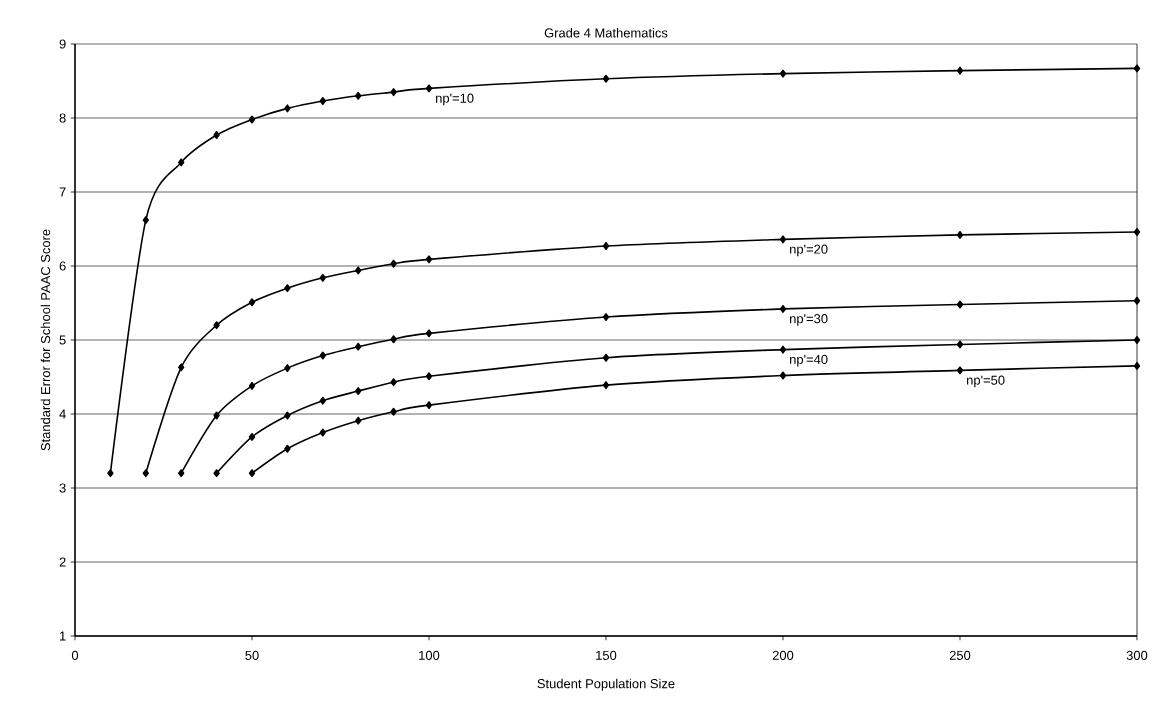 Image resolution: width=1165 pixels, height=725 pixels. Describe the element at coordinates (75, 655) in the screenshot. I see `x-tick-label: 0` at that location.